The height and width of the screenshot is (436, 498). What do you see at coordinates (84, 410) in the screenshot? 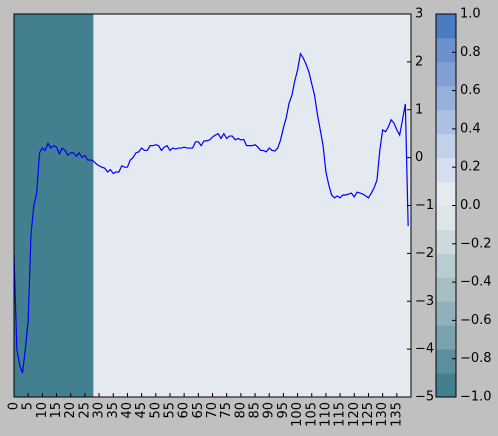
I see `x-tick-label: 25` at bounding box center [84, 410].